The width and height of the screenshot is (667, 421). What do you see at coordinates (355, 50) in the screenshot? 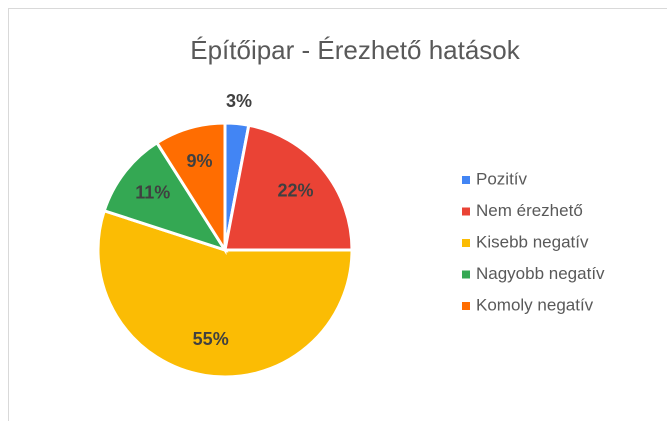
I see `chart-title: Építőipar - Érezhető hatások` at bounding box center [355, 50].